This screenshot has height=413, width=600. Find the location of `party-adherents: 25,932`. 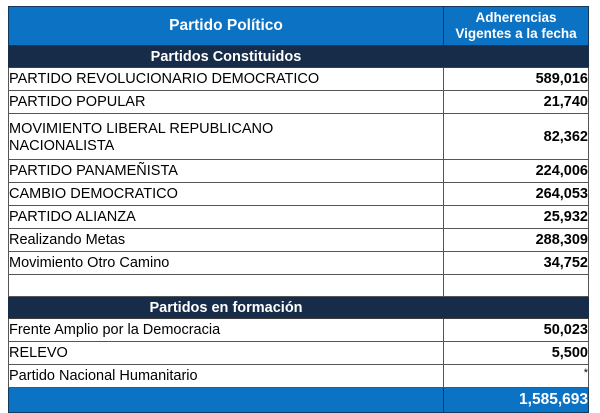

party-adherents: 25,932 is located at coordinates (516, 217).